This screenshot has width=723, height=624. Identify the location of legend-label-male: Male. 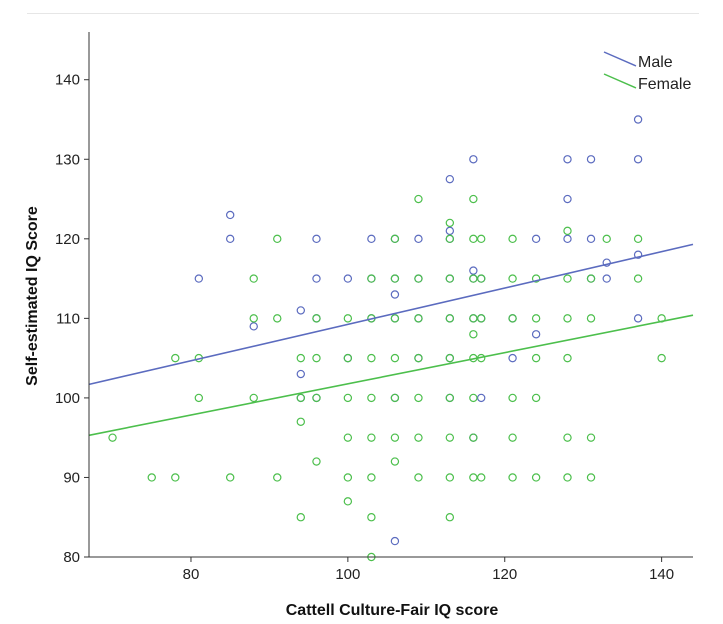
(655, 62).